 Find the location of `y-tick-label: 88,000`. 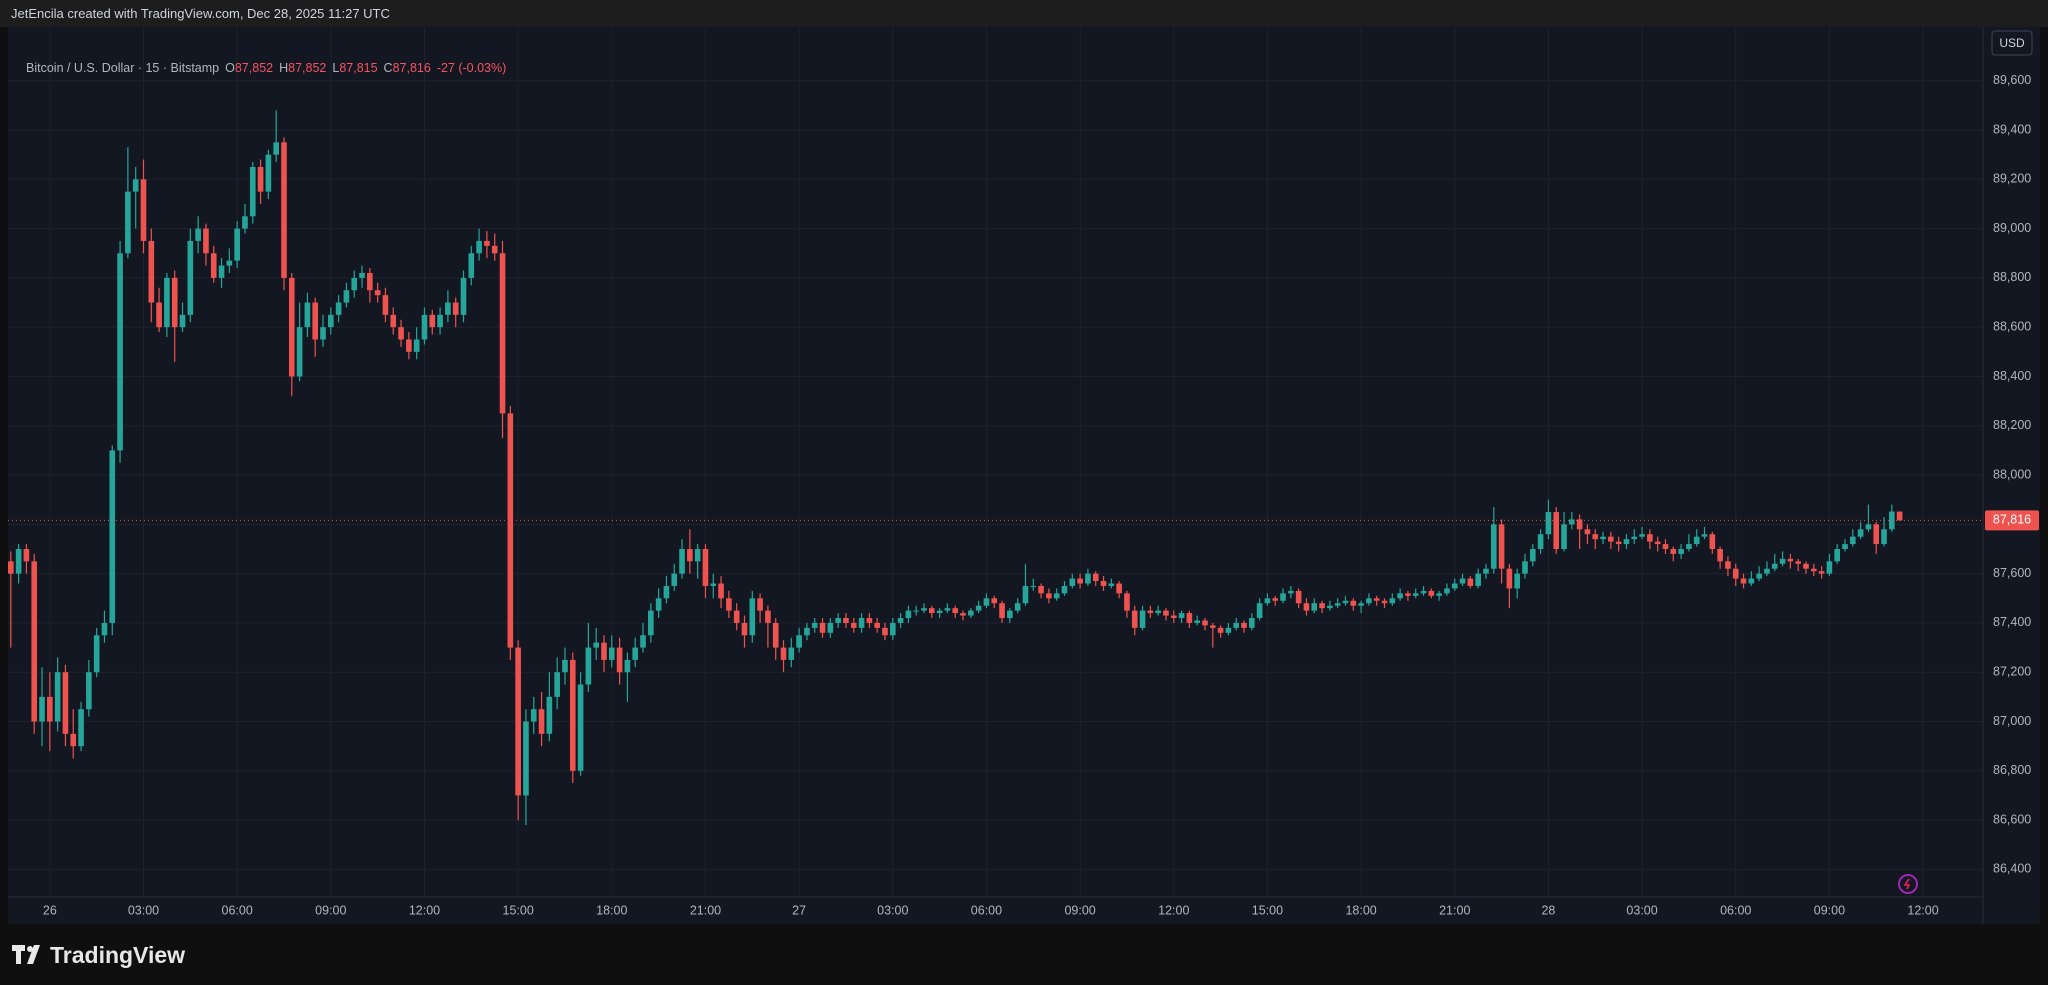

y-tick-label: 88,000 is located at coordinates (2012, 474).